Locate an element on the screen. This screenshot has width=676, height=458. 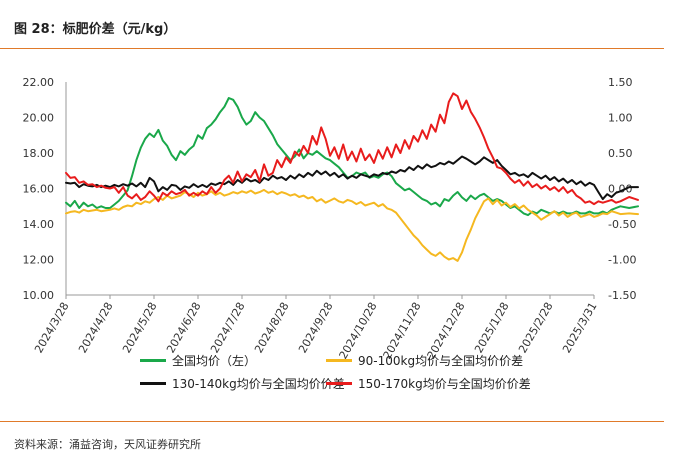
legend-item-150-170kg: 150-170kg均价与全国均价价差 is located at coordinates (428, 383).